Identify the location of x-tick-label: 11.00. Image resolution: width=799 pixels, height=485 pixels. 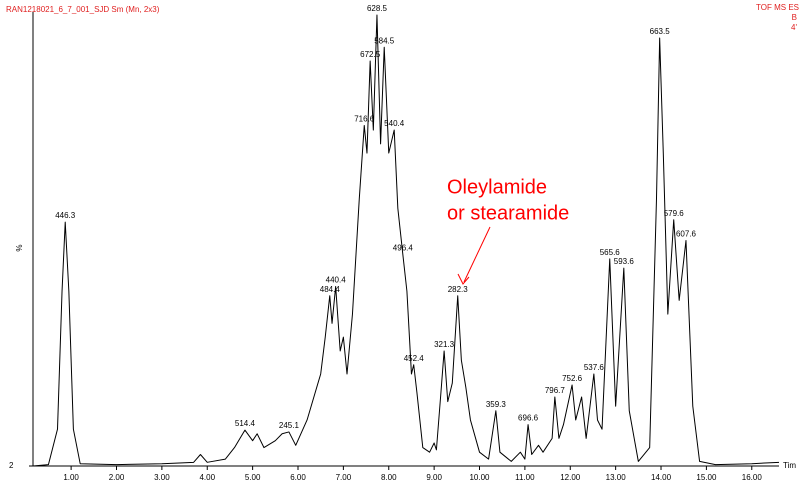
(525, 477).